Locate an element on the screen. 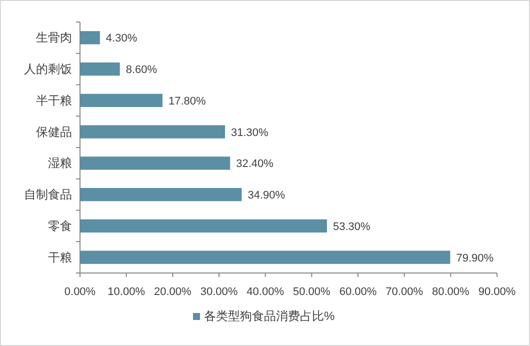  y-tick-label: 半干粮 is located at coordinates (54, 100).